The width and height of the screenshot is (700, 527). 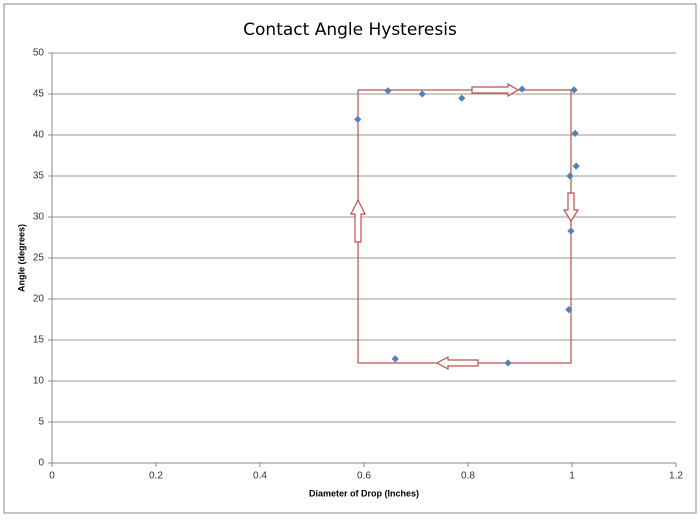 What do you see at coordinates (572, 476) in the screenshot?
I see `x-tick-label: 1` at bounding box center [572, 476].